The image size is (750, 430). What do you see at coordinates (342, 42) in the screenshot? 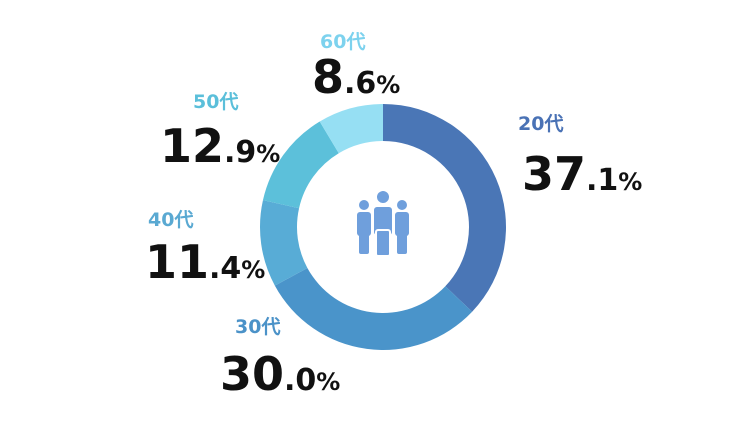
I see `category-label: 60代` at bounding box center [342, 42].